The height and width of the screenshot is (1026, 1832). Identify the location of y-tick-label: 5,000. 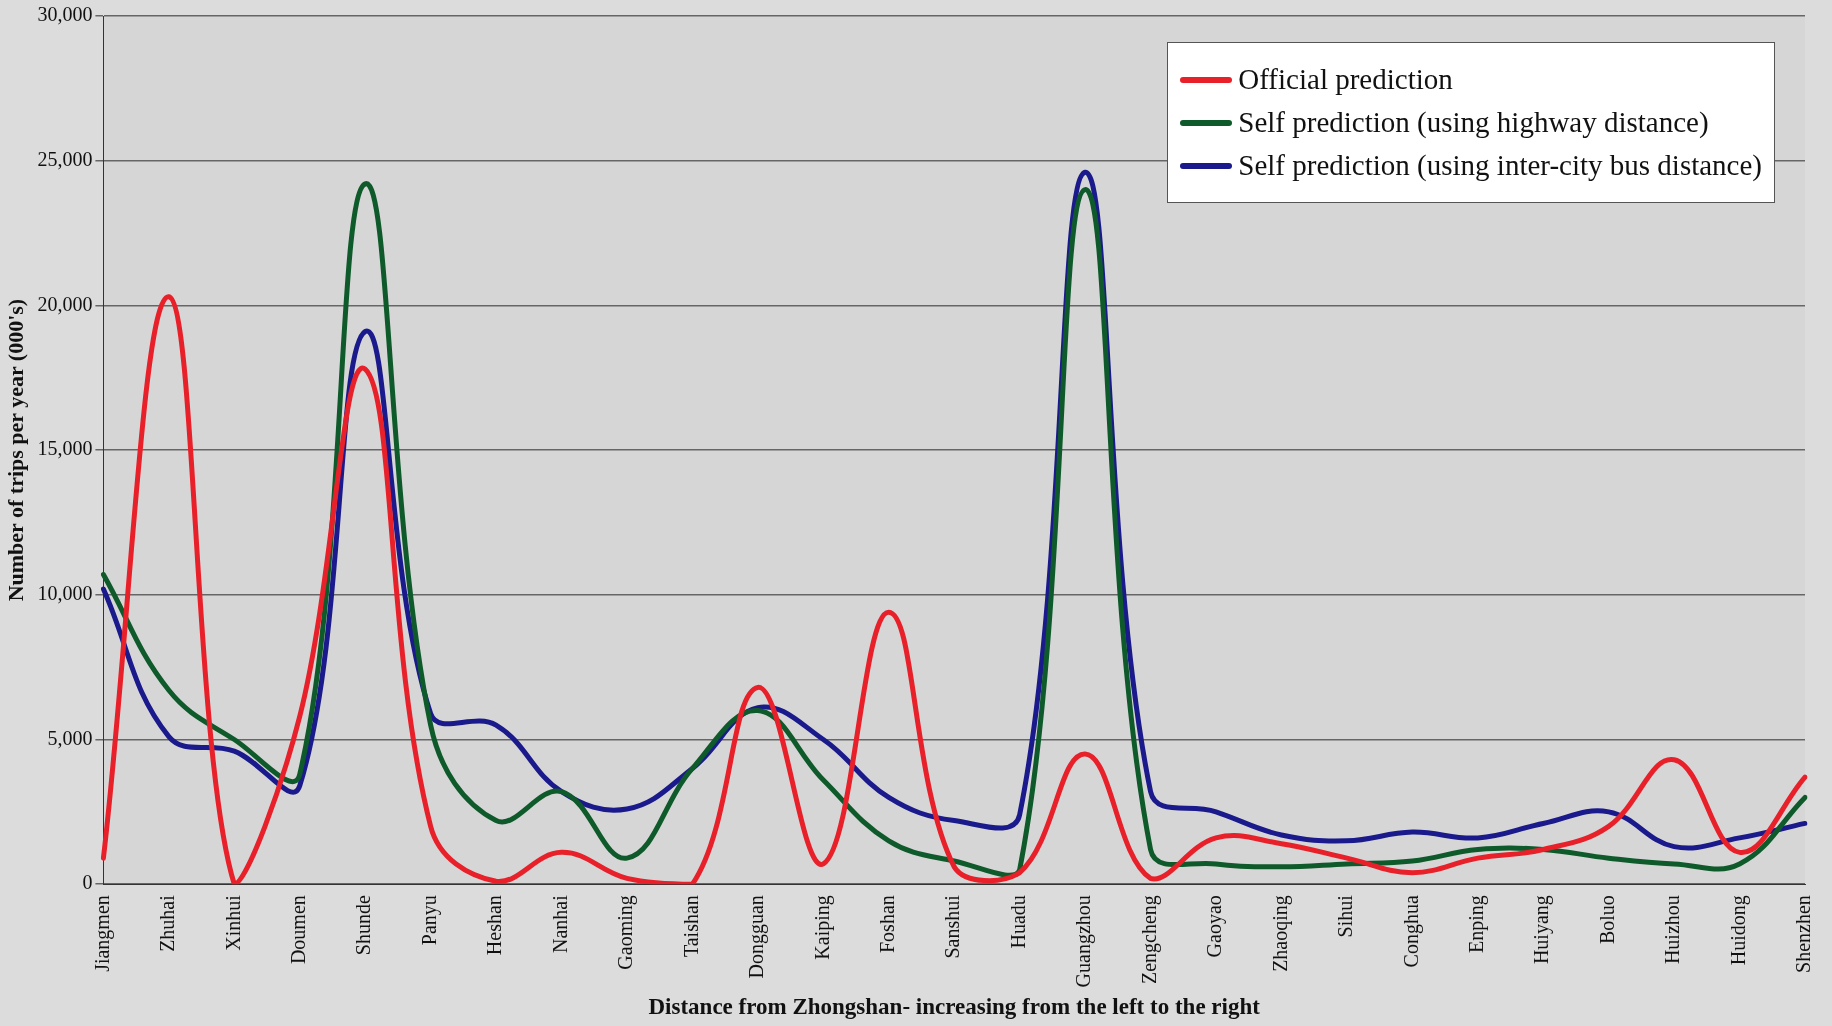
(70, 737).